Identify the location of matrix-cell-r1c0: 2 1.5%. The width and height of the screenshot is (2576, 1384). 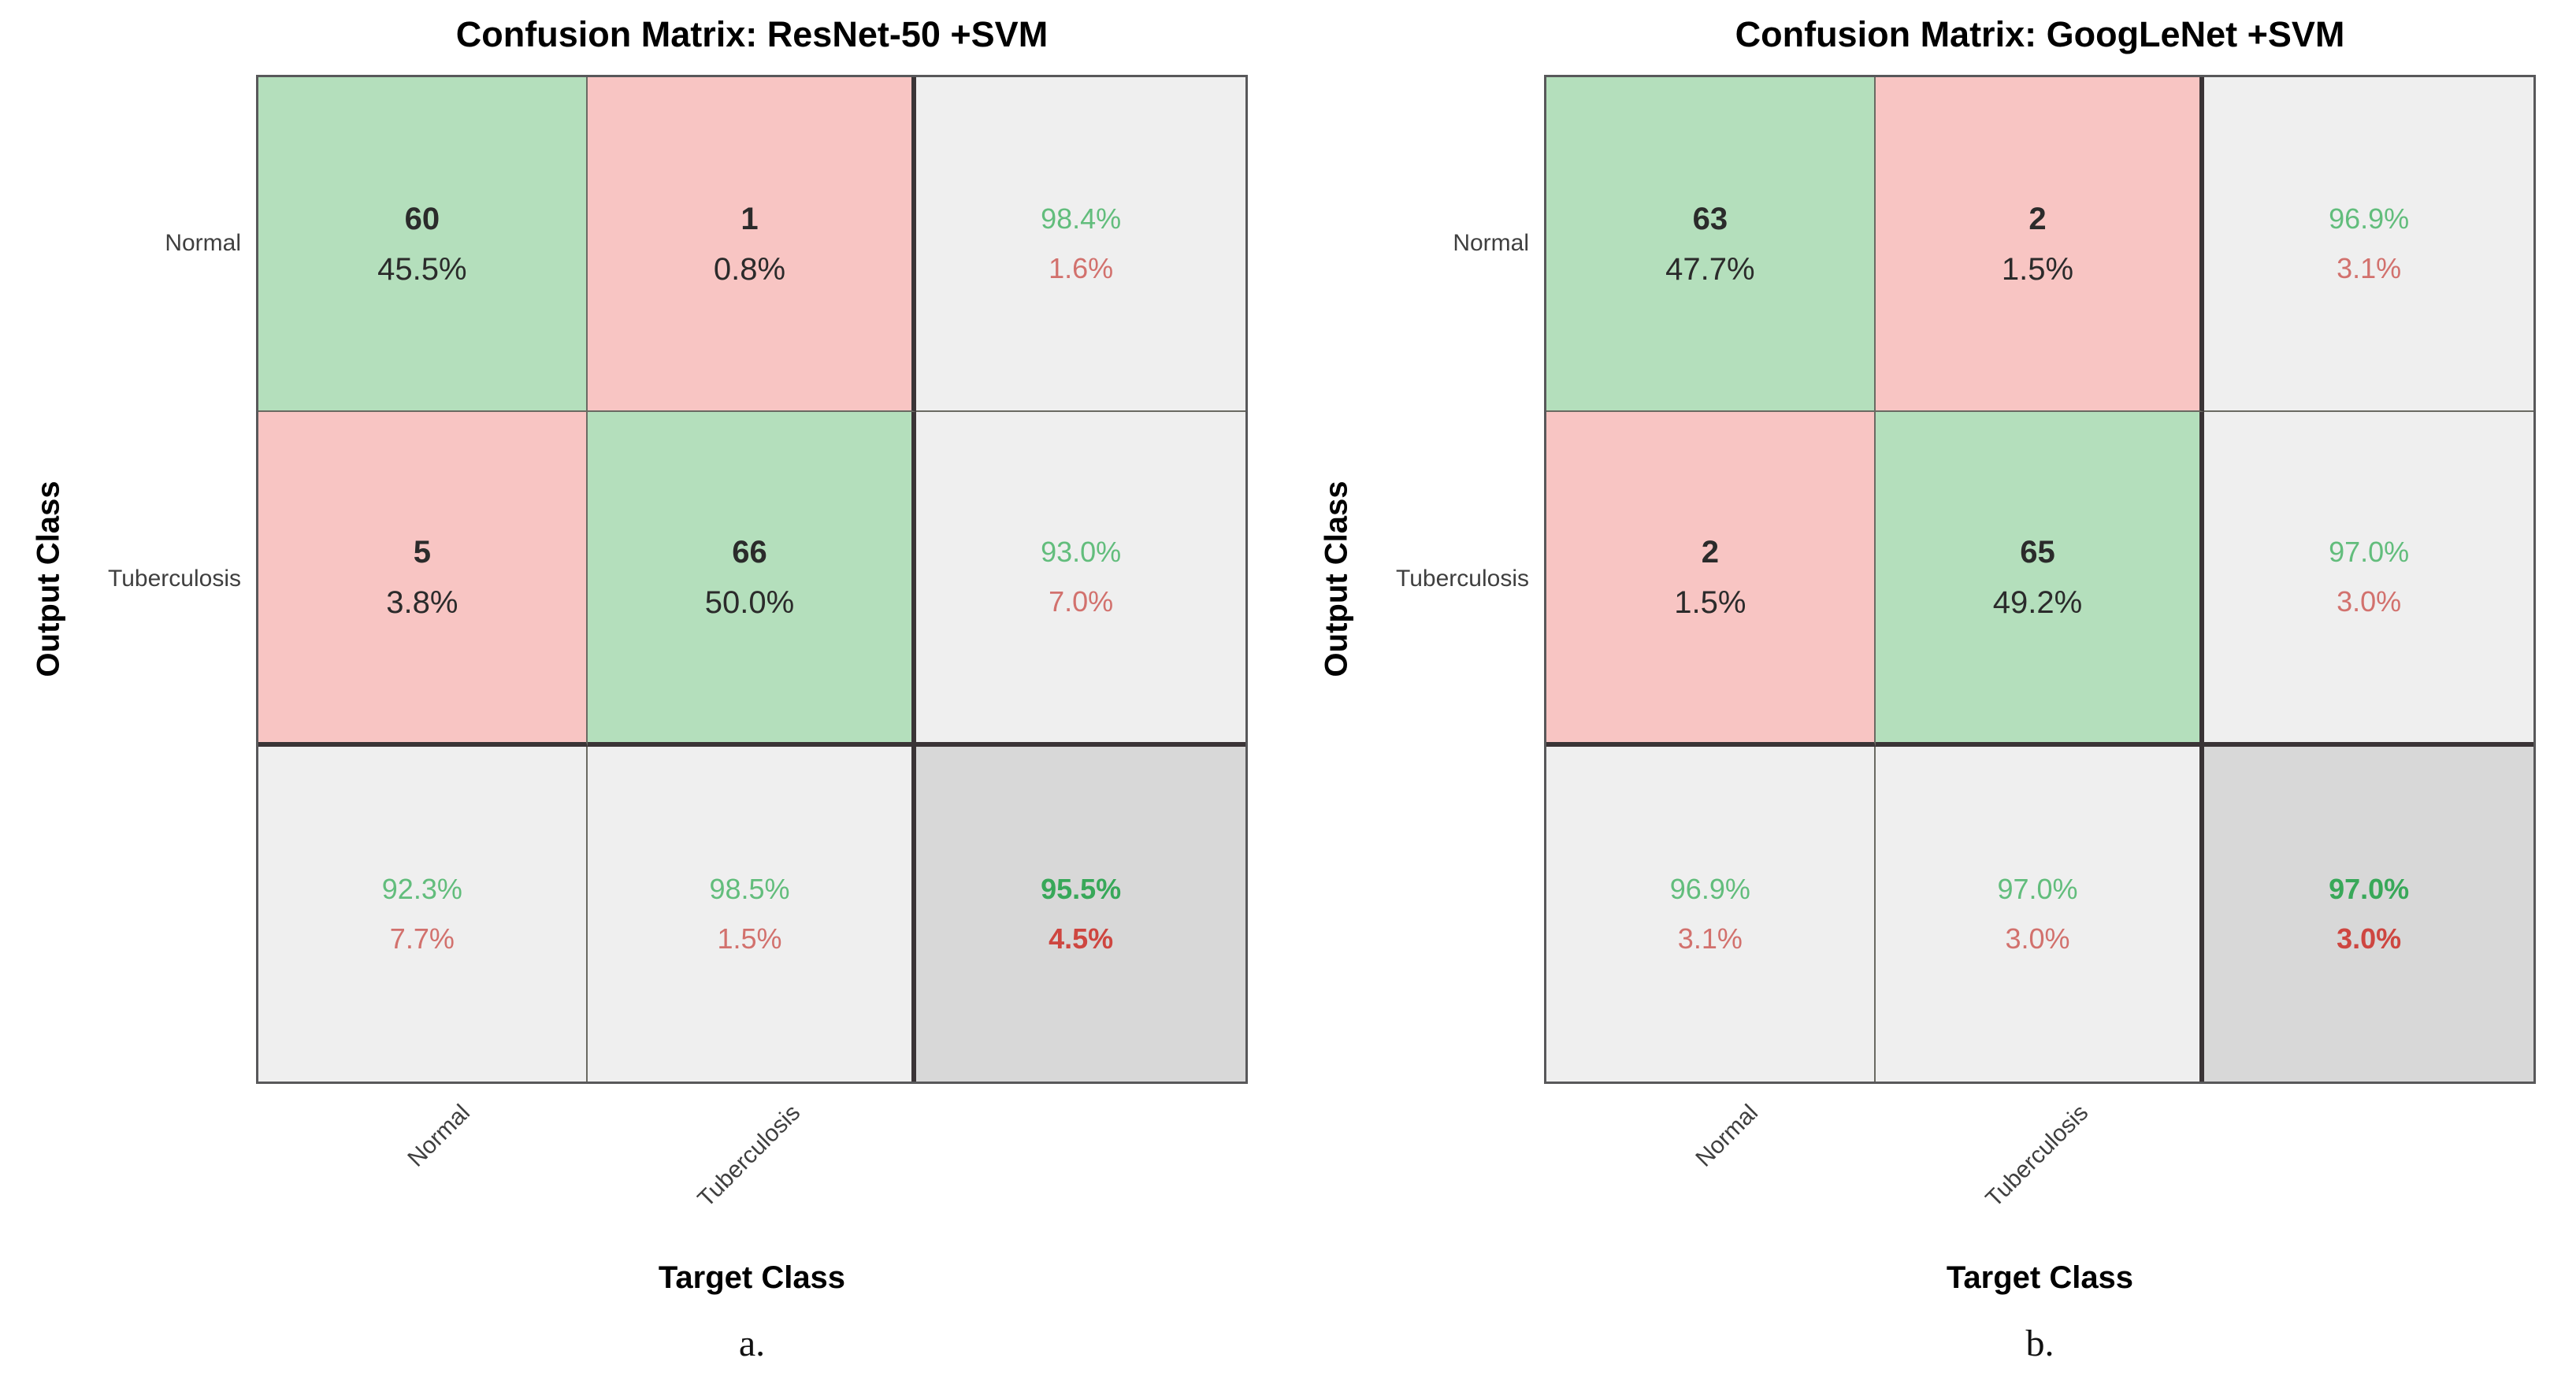
(1711, 579).